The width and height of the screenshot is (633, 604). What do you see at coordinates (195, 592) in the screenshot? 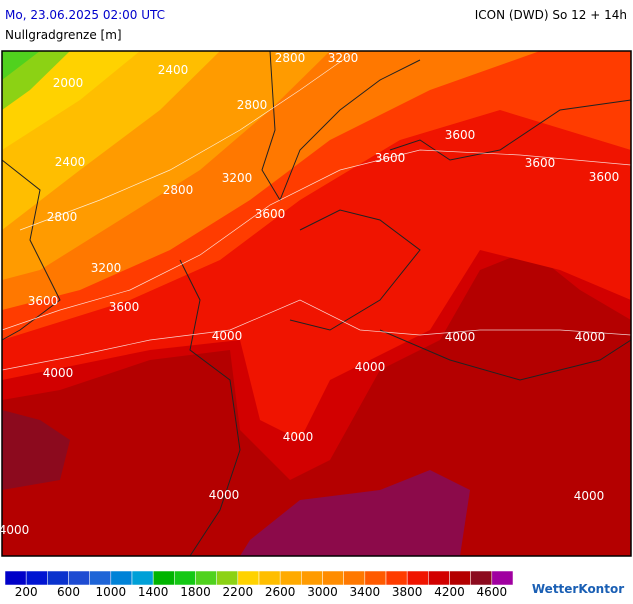
I see `legend-tick-label: 1800` at bounding box center [195, 592].